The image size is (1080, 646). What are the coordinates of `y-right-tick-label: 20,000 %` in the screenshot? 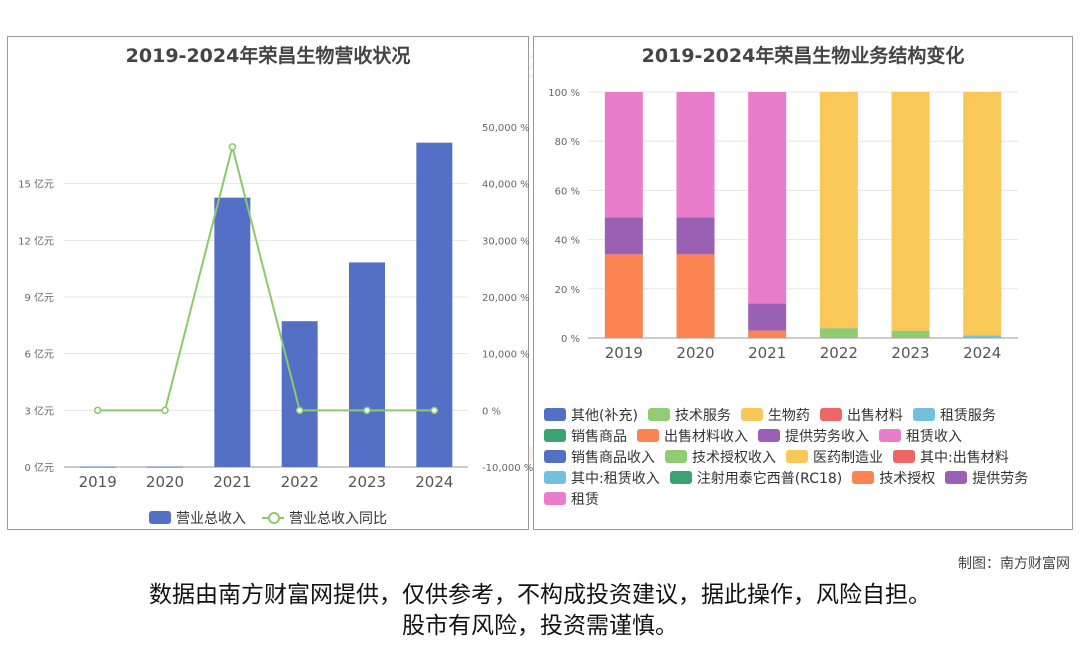 It's located at (506, 298).